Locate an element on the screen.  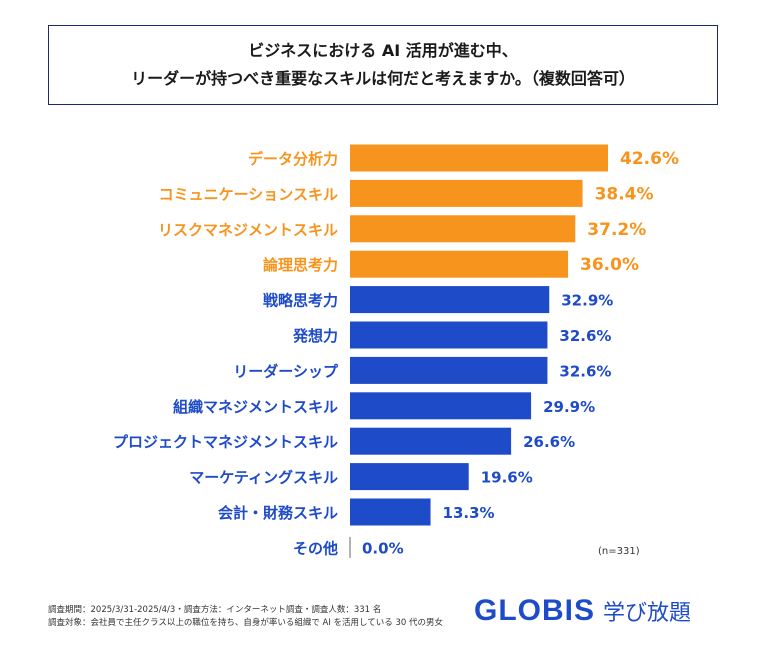
logo-brand: GLOBIS is located at coordinates (535, 610).